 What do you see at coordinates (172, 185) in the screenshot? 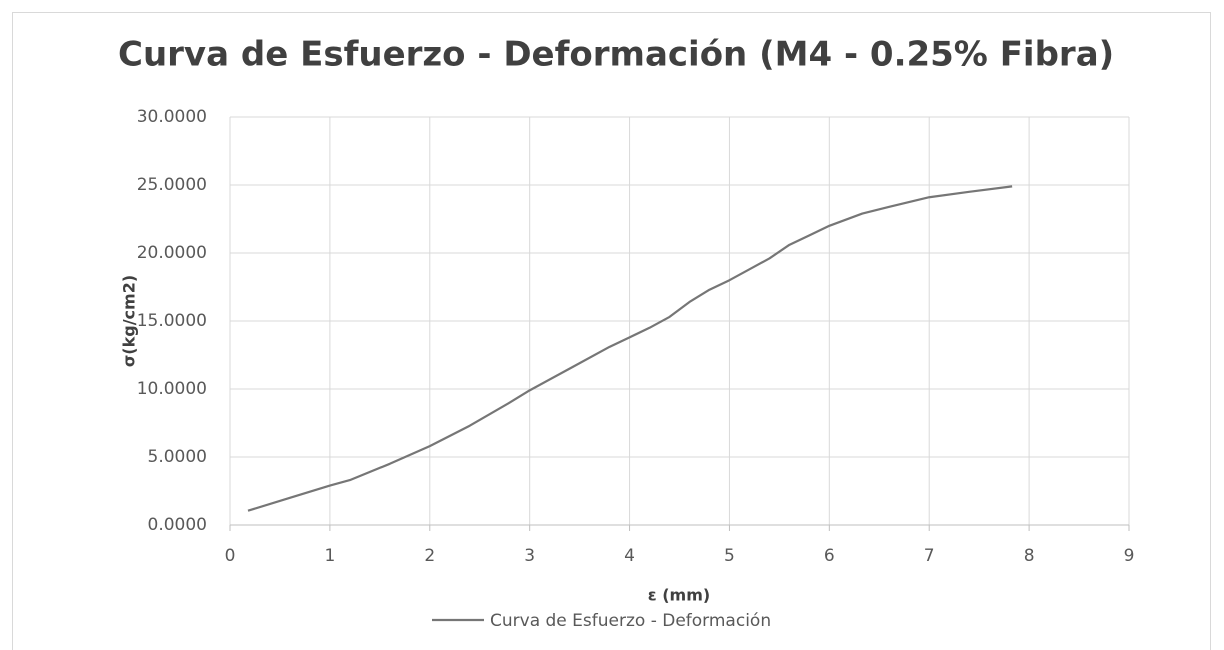
I see `y-tick-label: 25.0000` at bounding box center [172, 185].